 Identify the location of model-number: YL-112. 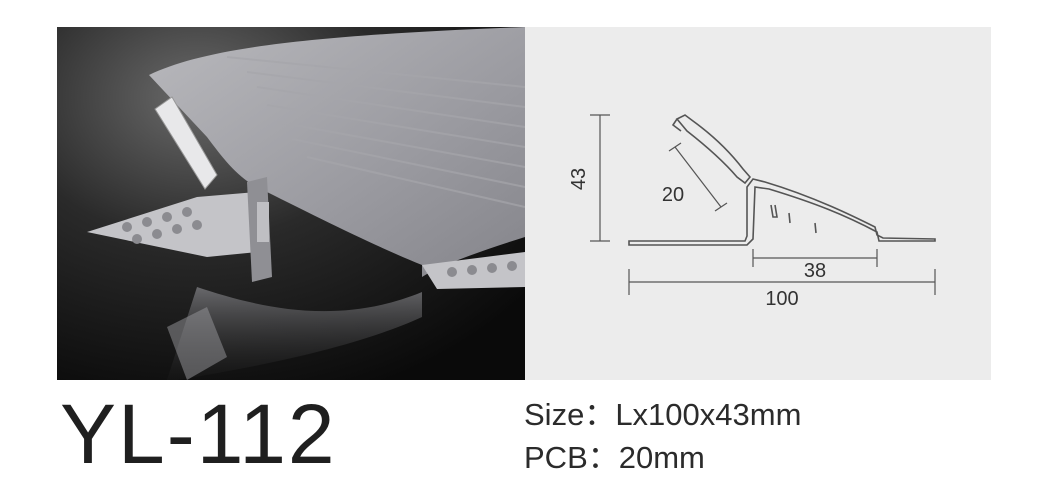
(198, 434).